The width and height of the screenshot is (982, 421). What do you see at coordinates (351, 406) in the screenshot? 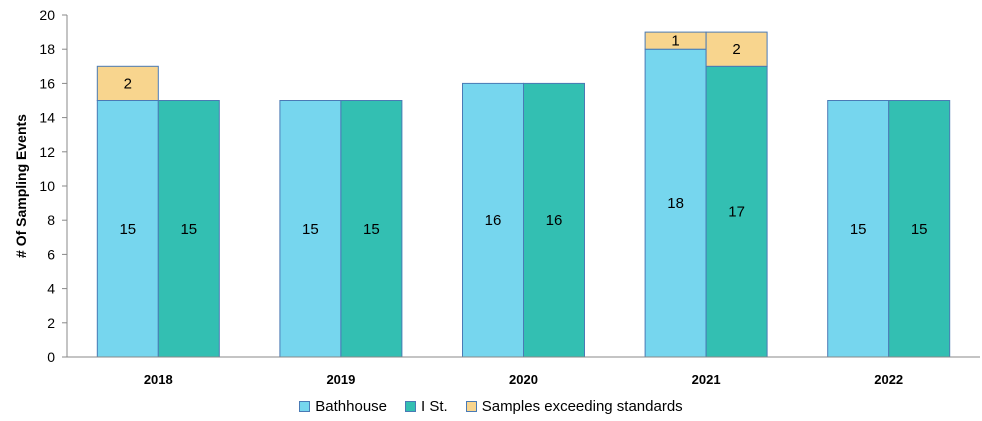
I see `legend-label-bathhouse: Bathhouse` at bounding box center [351, 406].